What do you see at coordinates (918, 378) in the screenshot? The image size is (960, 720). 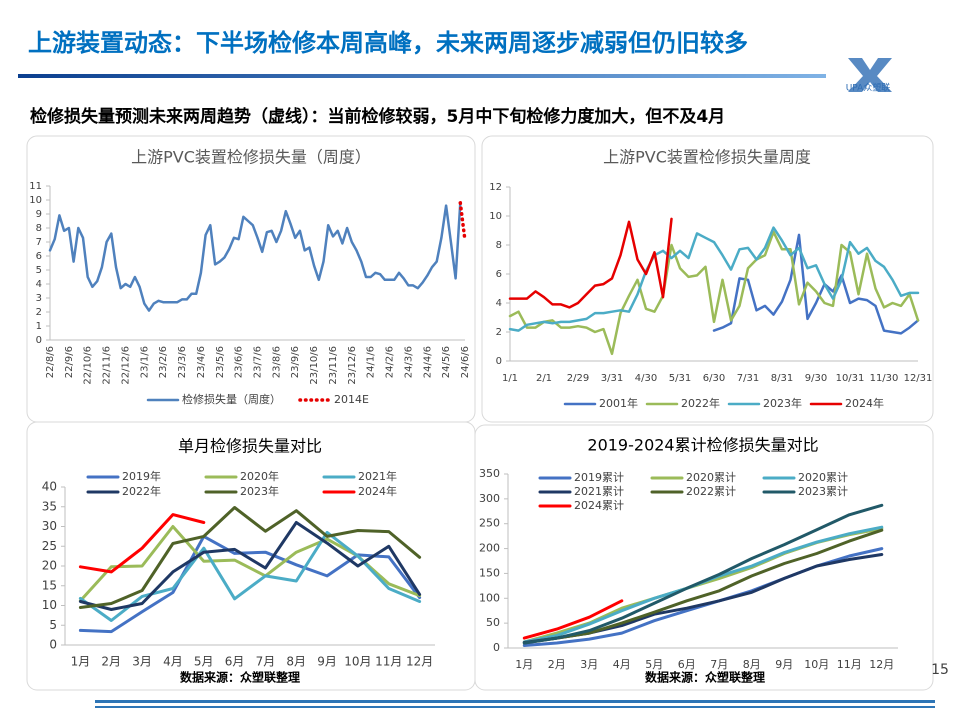 I see `x-tick-label: 12/31` at bounding box center [918, 378].